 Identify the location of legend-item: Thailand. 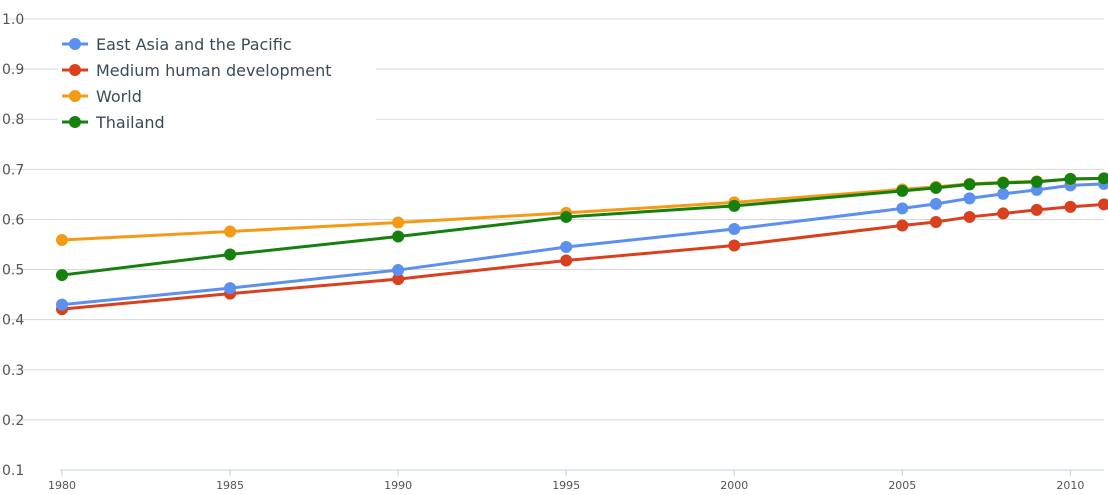
(113, 122).